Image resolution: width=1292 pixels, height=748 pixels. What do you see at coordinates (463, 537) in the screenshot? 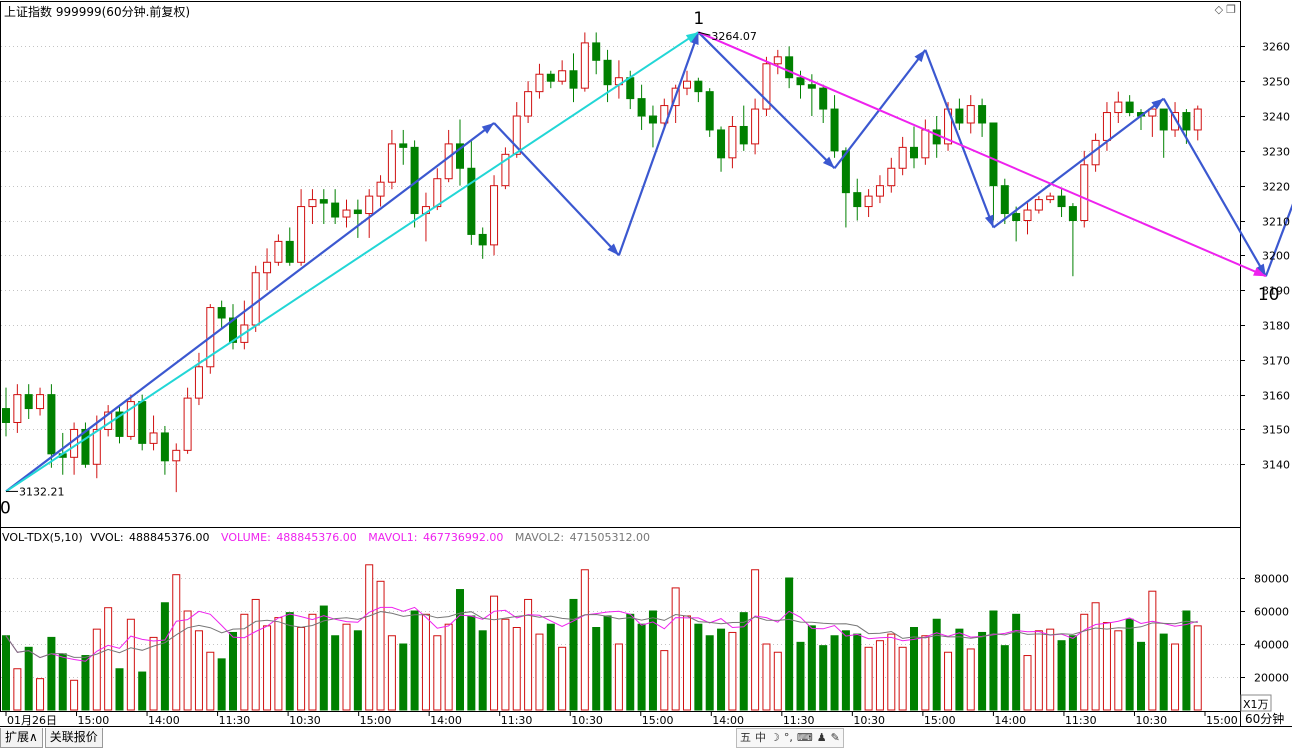
I see `mavol1-value: 467736992.00` at bounding box center [463, 537].